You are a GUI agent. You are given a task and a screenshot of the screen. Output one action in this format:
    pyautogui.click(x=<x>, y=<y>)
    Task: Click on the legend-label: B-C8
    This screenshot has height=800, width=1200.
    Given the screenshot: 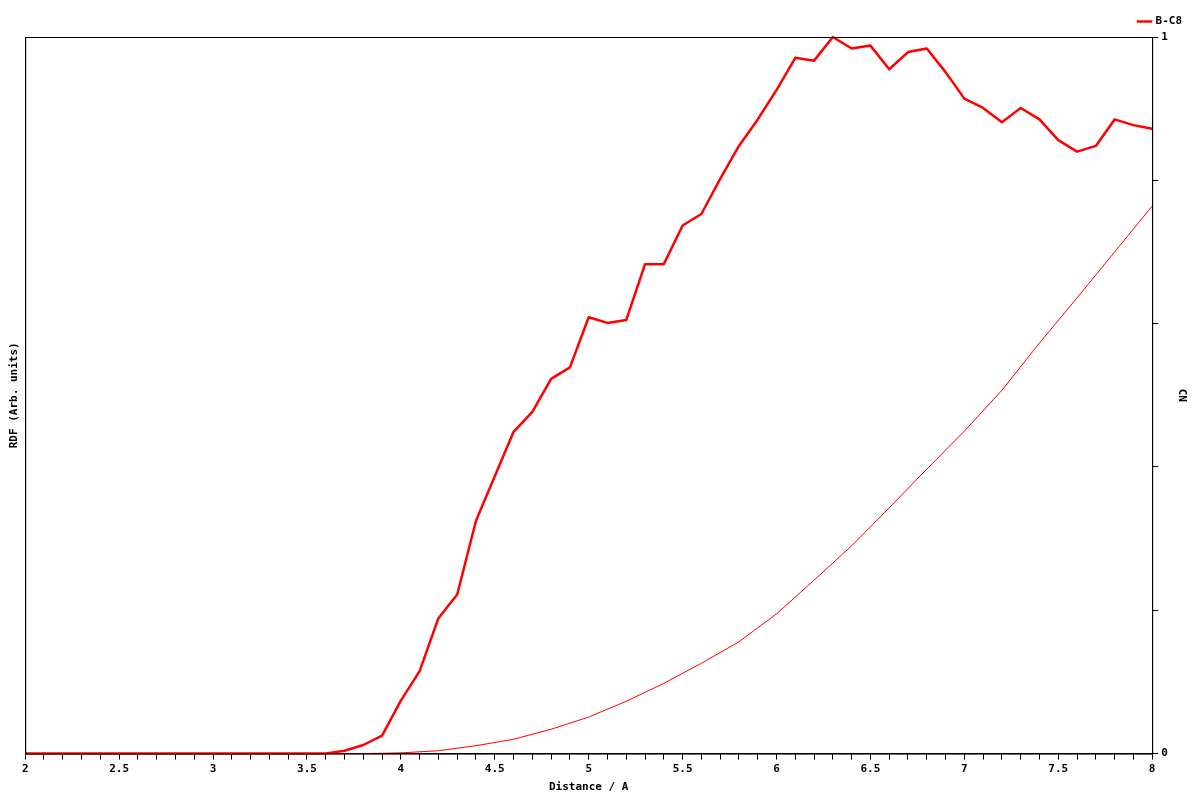 What is the action you would take?
    pyautogui.click(x=1169, y=21)
    